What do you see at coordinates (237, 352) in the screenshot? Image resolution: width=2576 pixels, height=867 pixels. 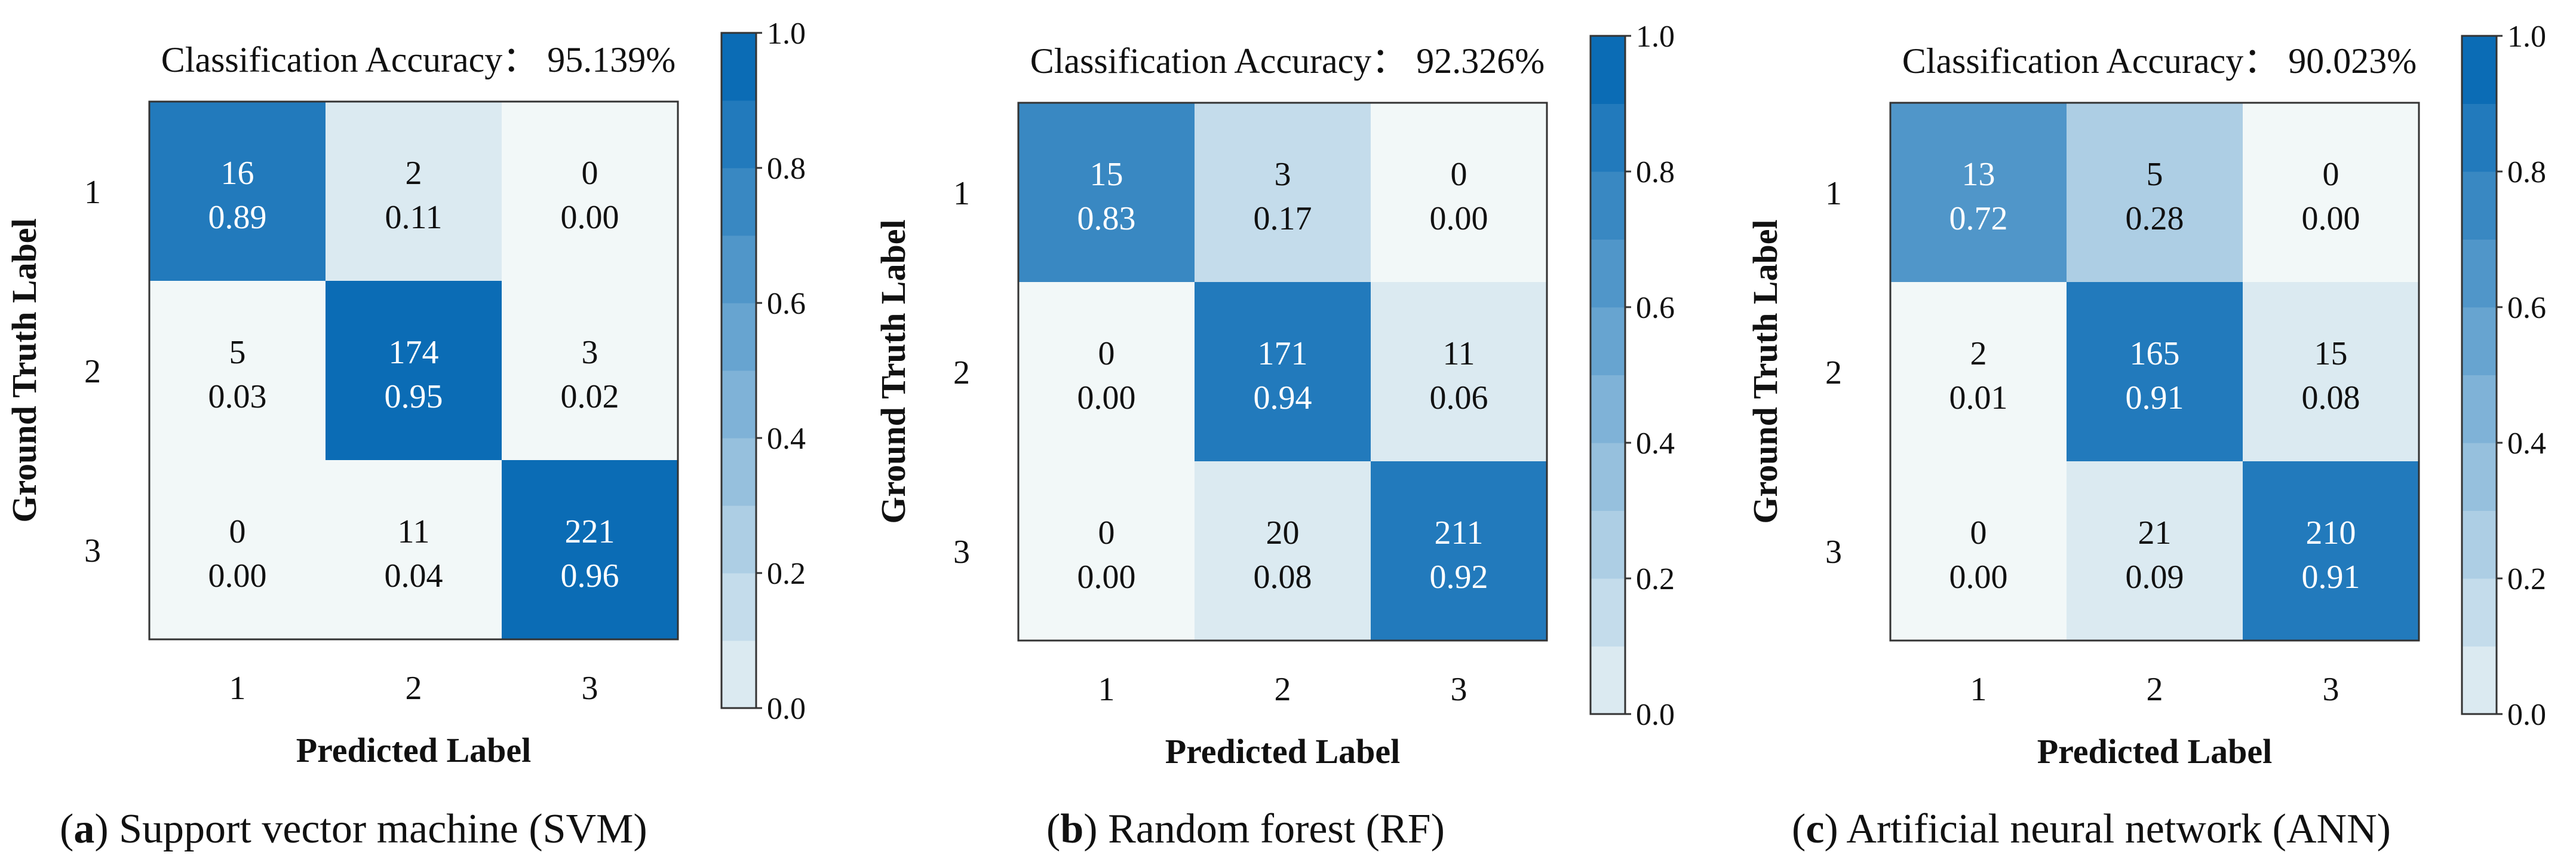 I see `cell-count-label: 5` at bounding box center [237, 352].